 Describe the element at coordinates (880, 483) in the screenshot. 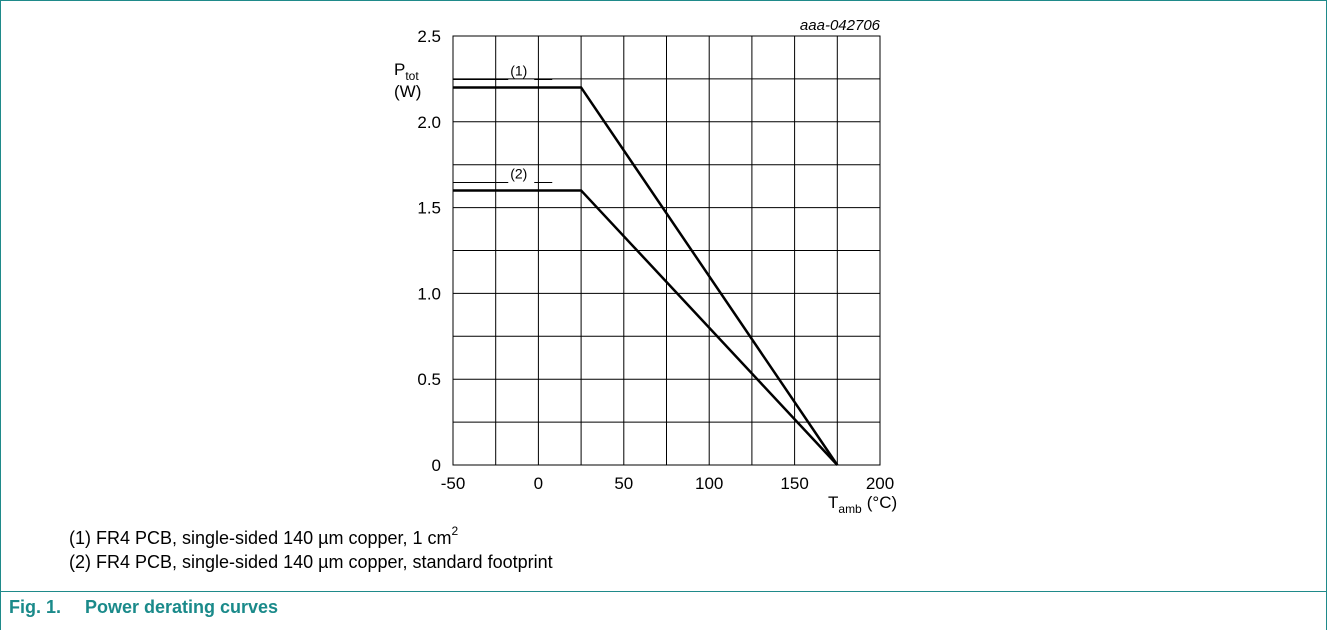

I see `x-tick-label: 200` at that location.